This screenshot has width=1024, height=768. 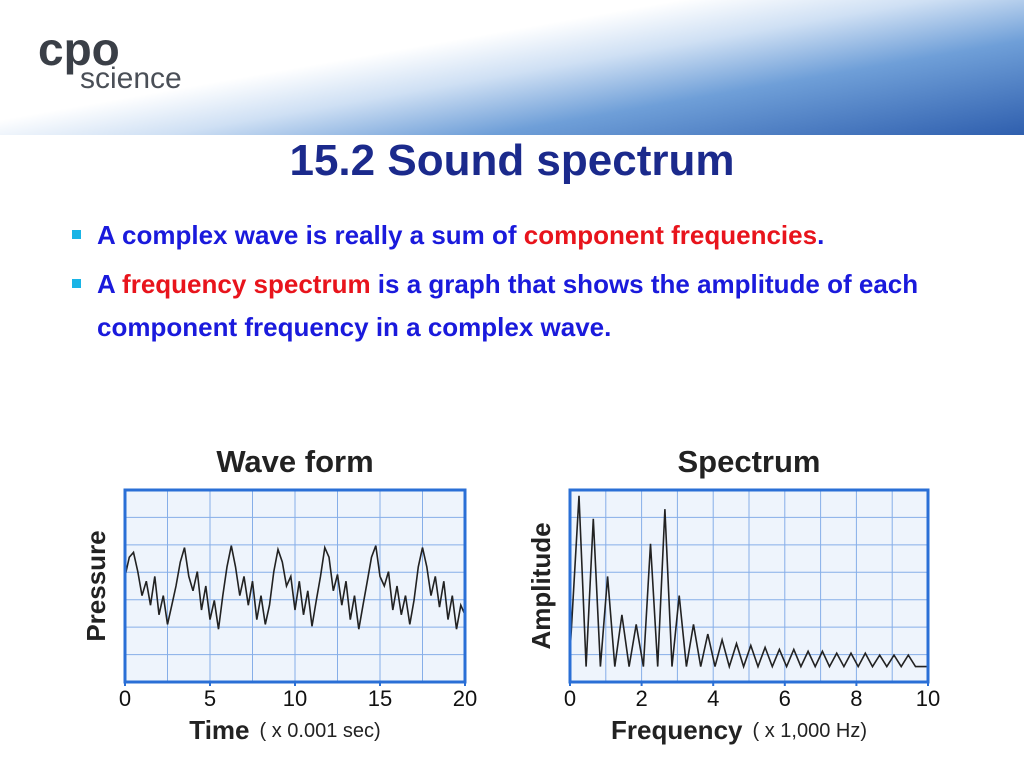 What do you see at coordinates (749, 461) in the screenshot?
I see `chart-title: Spectrum` at bounding box center [749, 461].